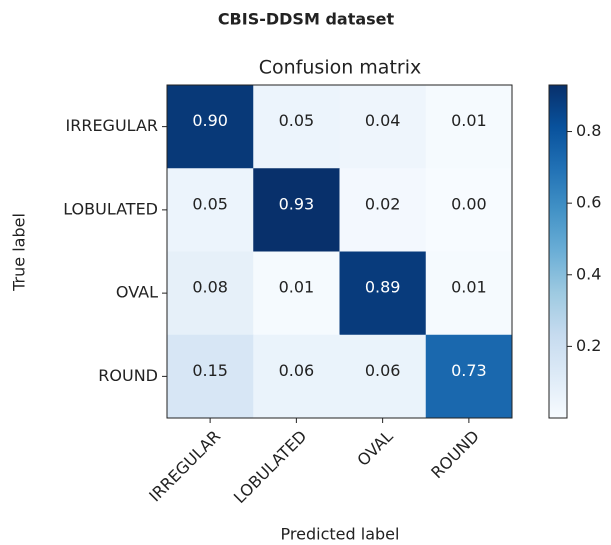  I want to click on cell-label: 0.93, so click(297, 203).